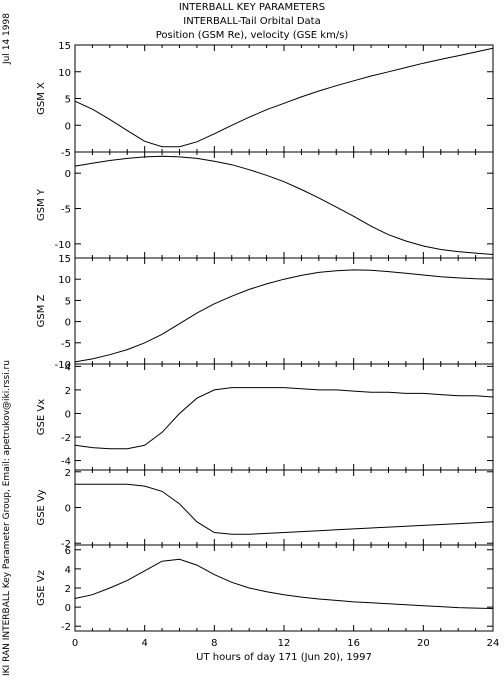 Image resolution: width=504 pixels, height=684 pixels. What do you see at coordinates (284, 583) in the screenshot?
I see `series-line-gse-vz` at bounding box center [284, 583].